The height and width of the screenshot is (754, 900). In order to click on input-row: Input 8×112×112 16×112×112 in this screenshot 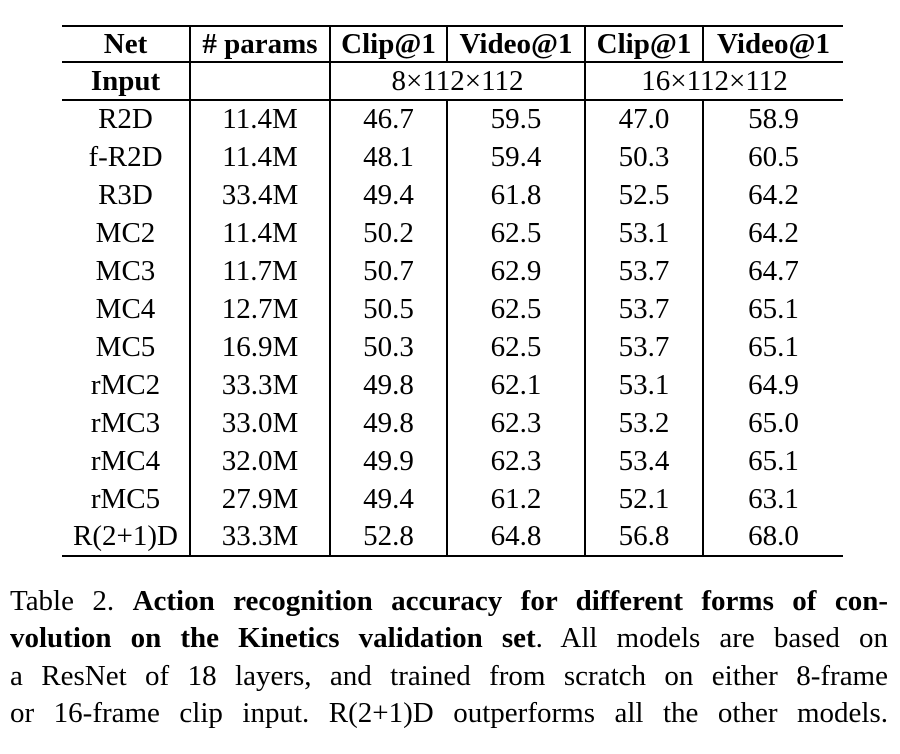, I will do `click(452, 81)`.